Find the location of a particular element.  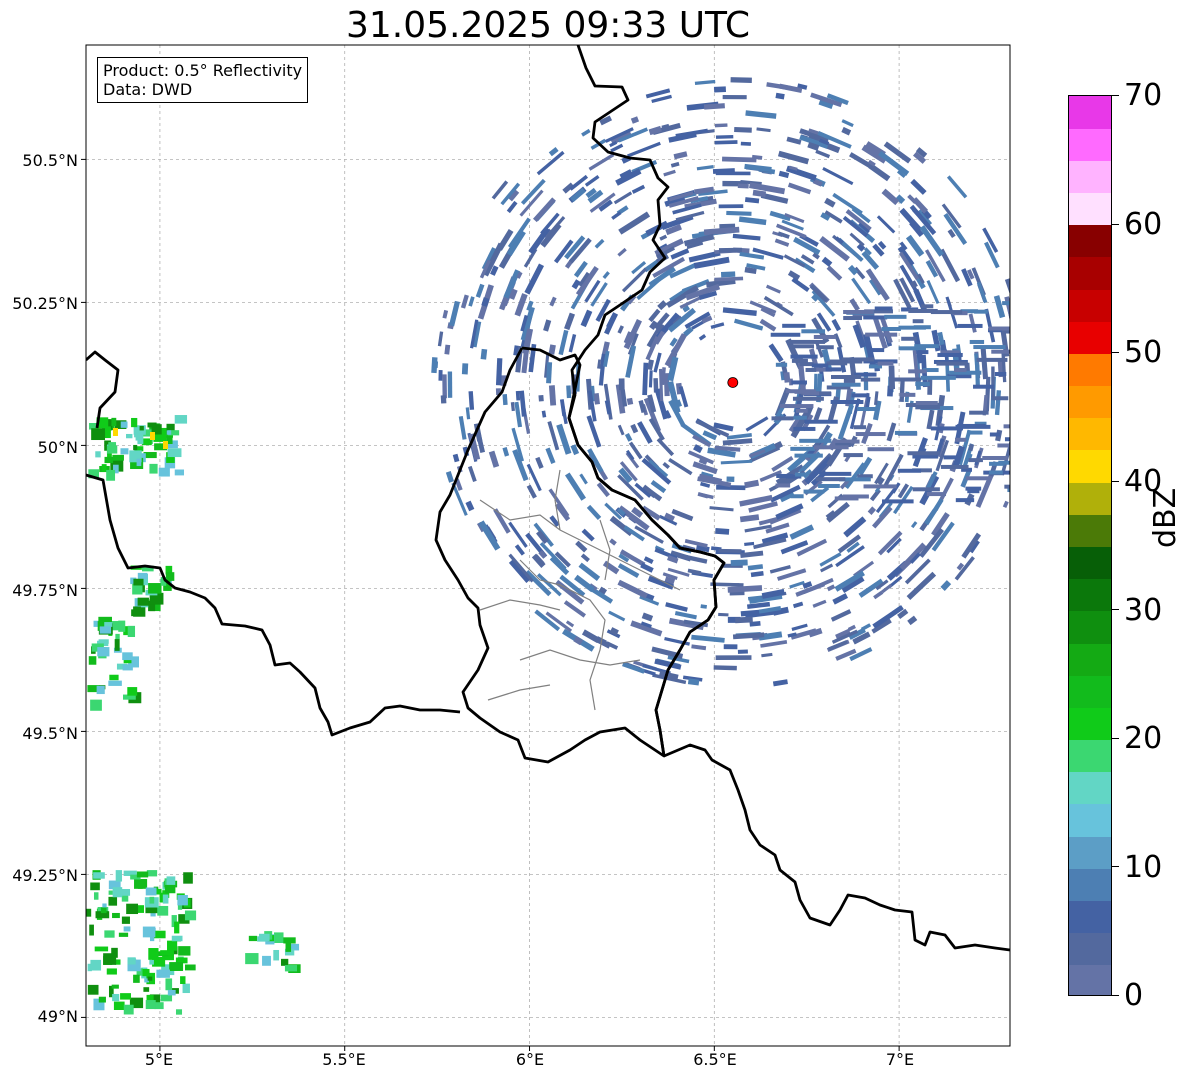

colorbar-tick-label: 10 is located at coordinates (1143, 867).